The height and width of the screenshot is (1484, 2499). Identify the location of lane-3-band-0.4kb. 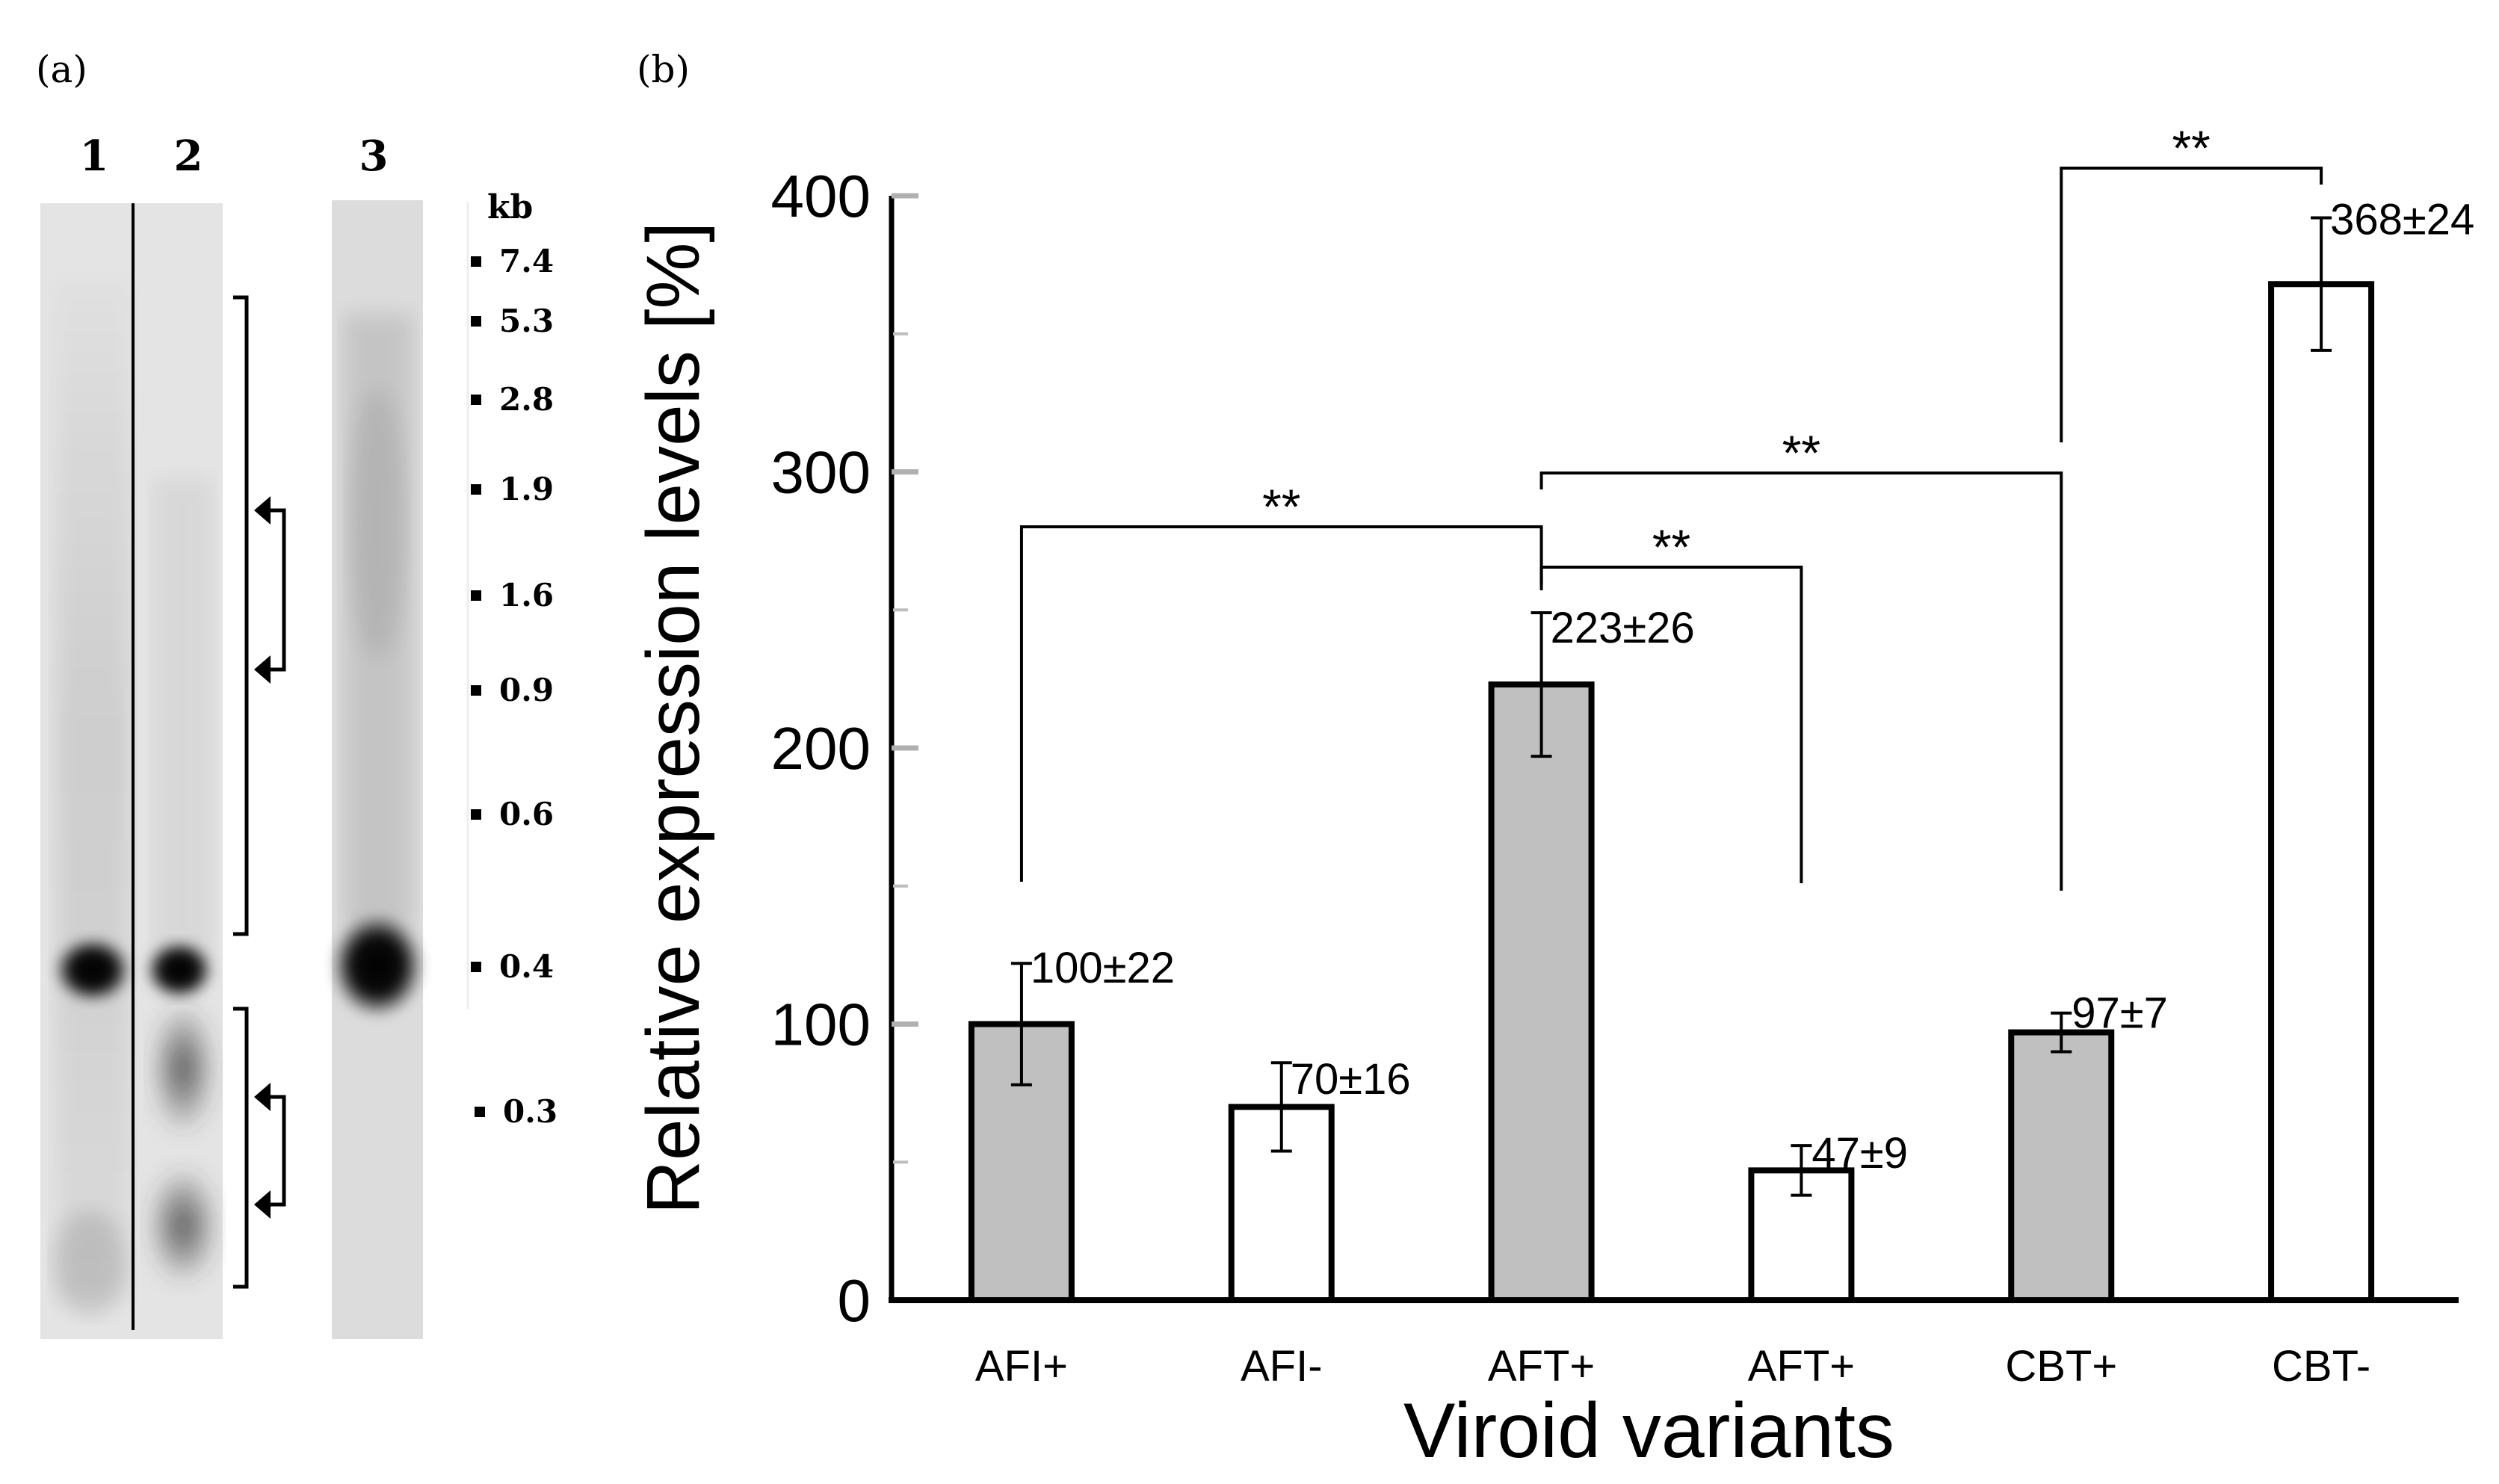
(378, 966).